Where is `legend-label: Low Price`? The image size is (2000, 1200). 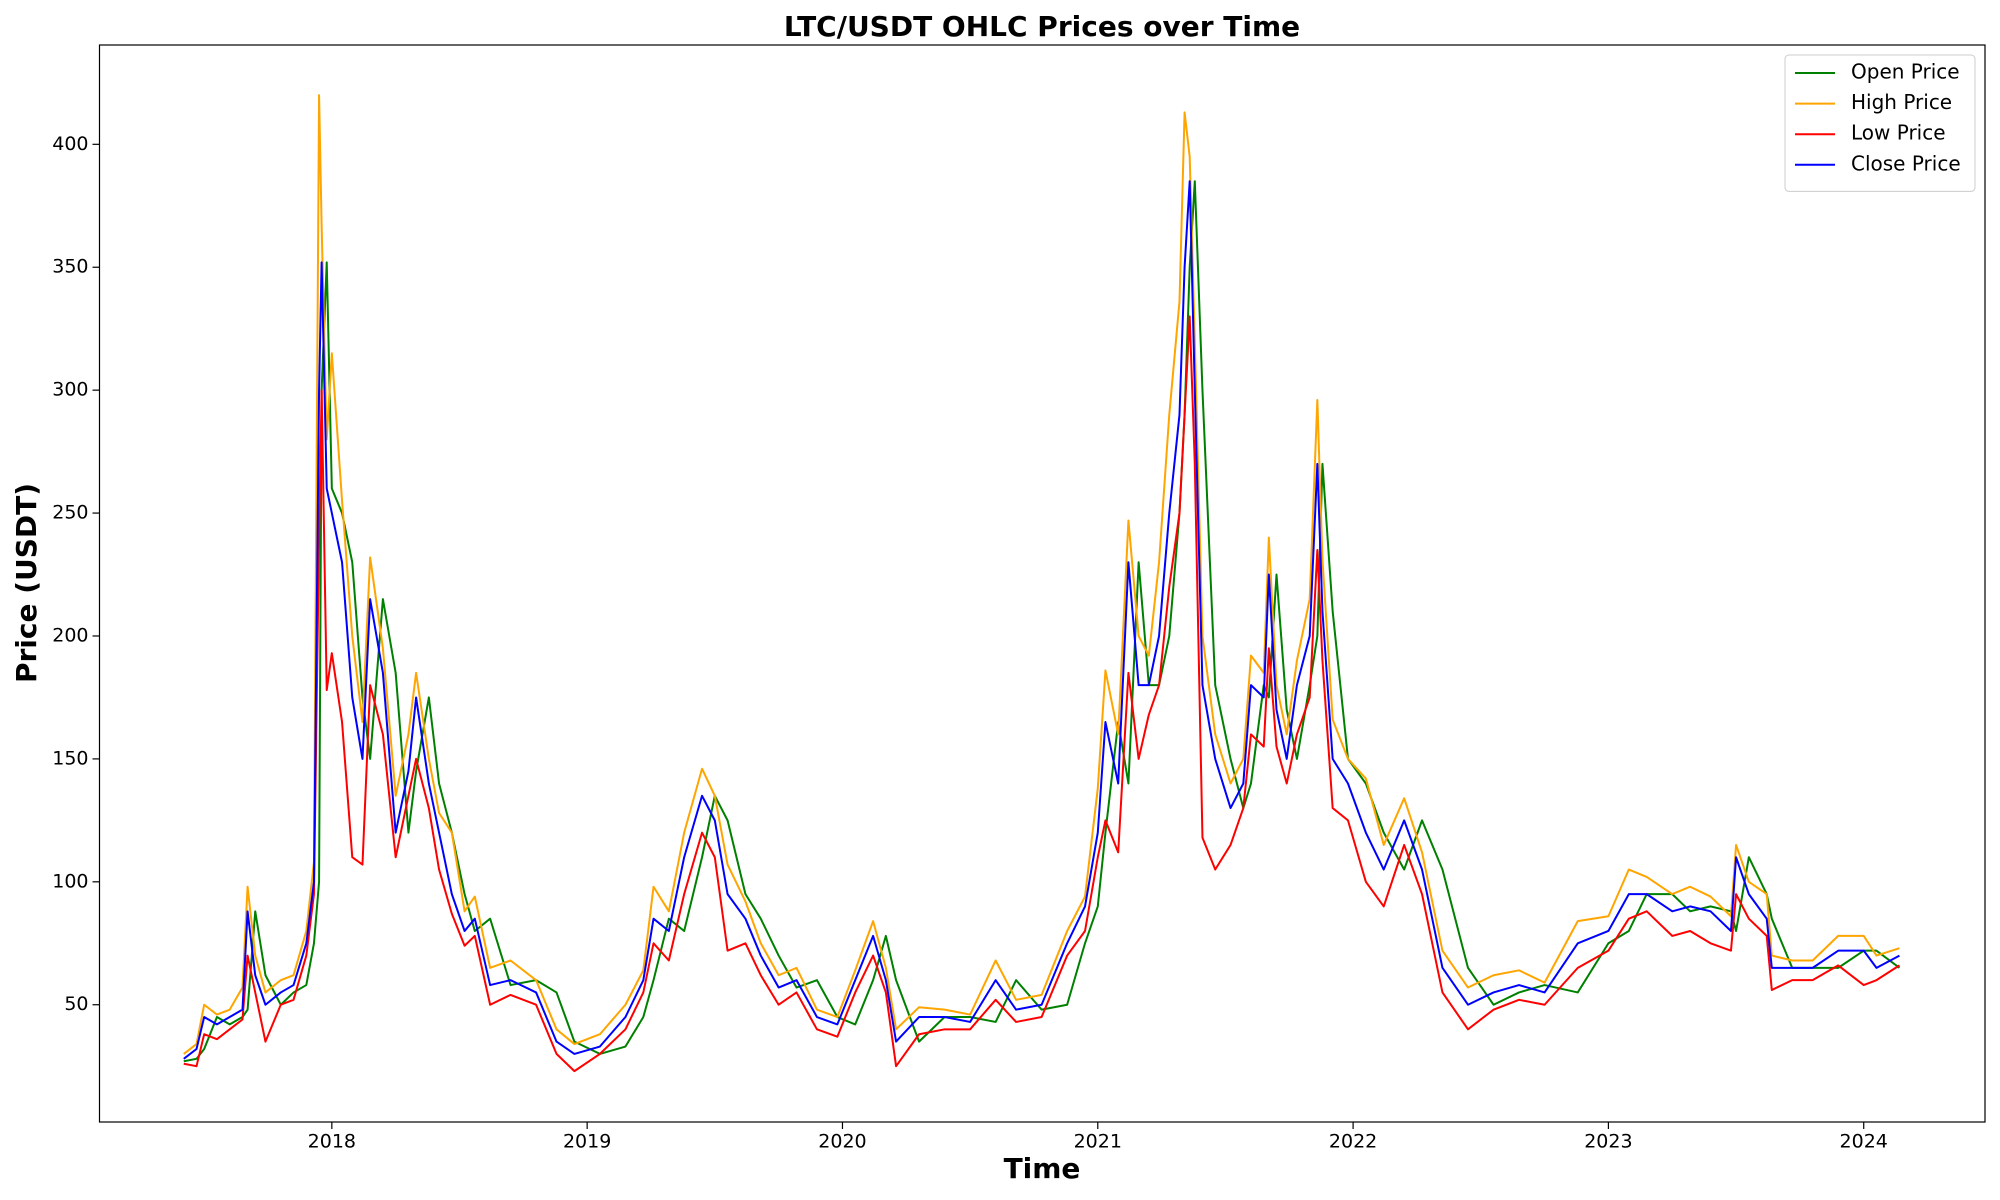
legend-label: Low Price is located at coordinates (1898, 133).